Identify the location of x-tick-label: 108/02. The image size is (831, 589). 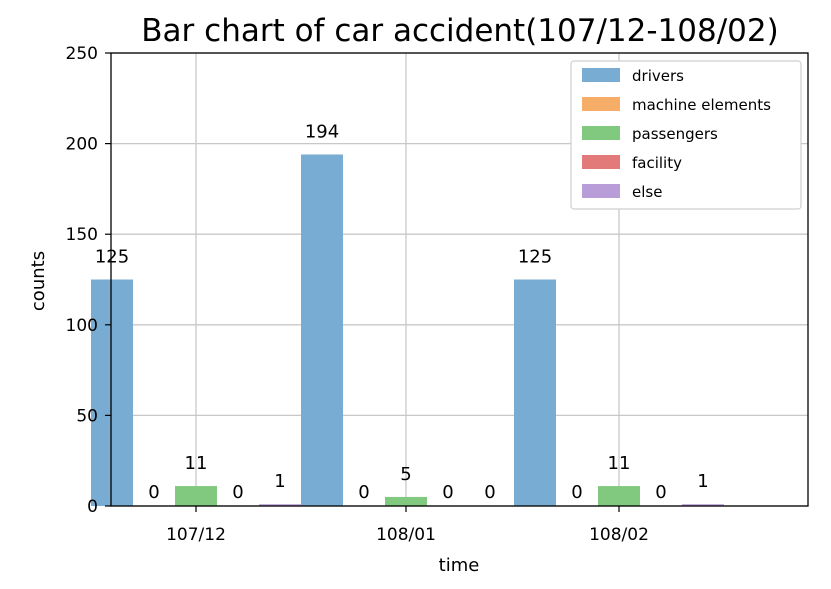
(619, 535).